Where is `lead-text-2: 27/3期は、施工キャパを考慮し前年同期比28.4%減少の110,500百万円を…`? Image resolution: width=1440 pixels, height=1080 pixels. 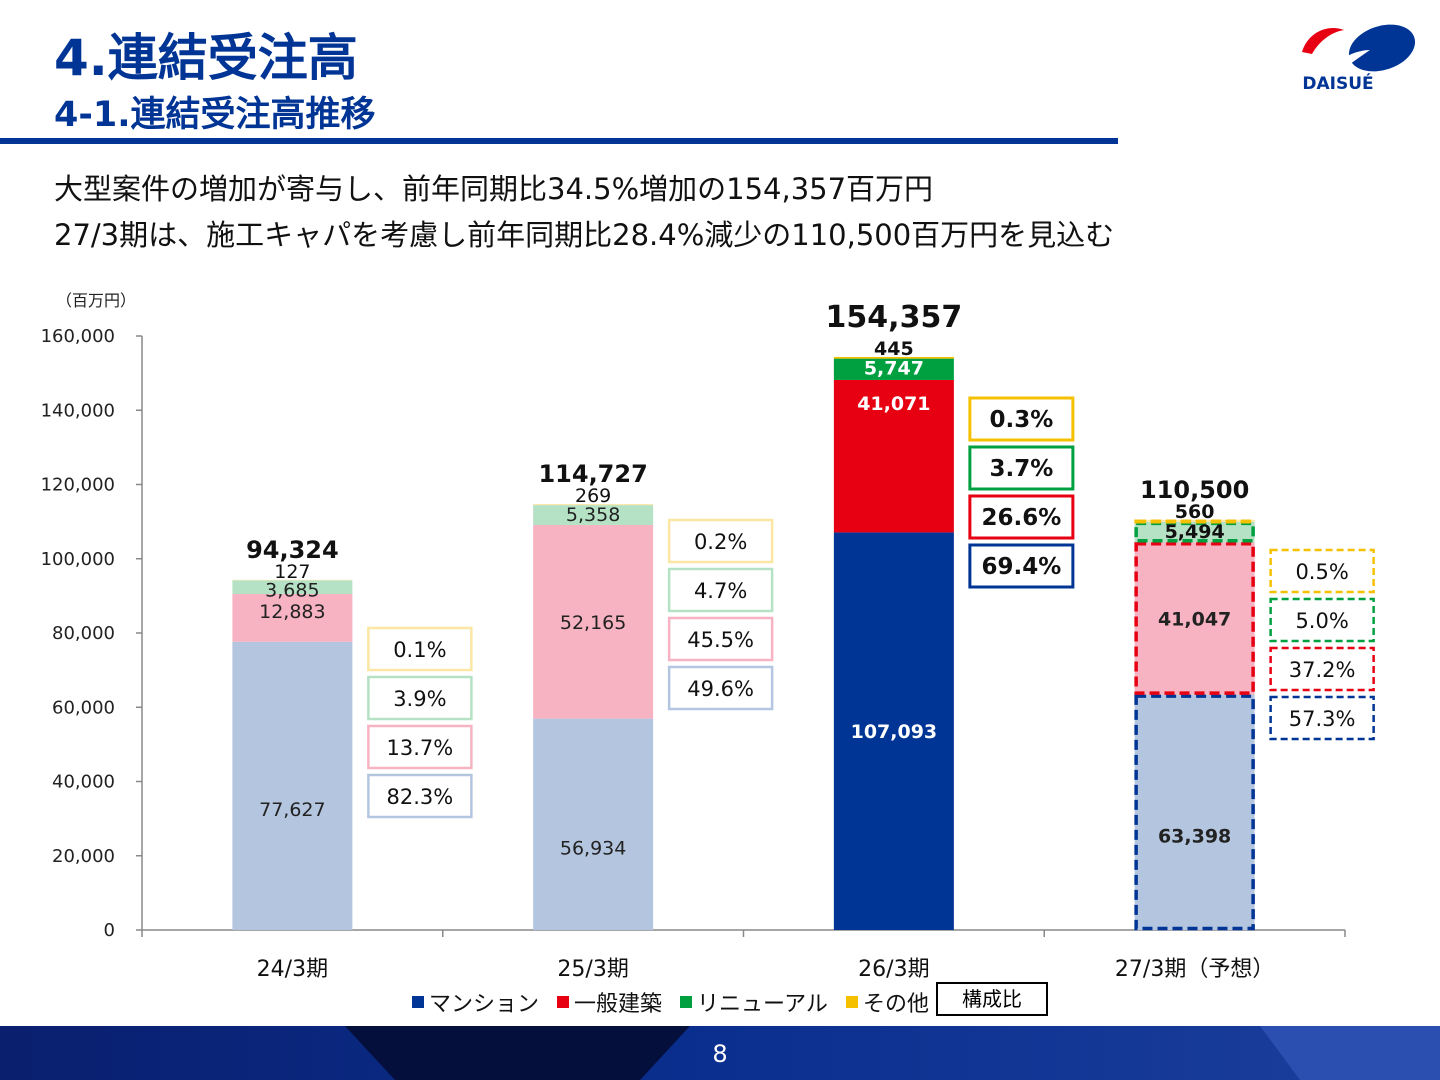 lead-text-2: 27/3期は、施工キャパを考慮し前年同期比28.4%減少の110,500百万円を… is located at coordinates (584, 235).